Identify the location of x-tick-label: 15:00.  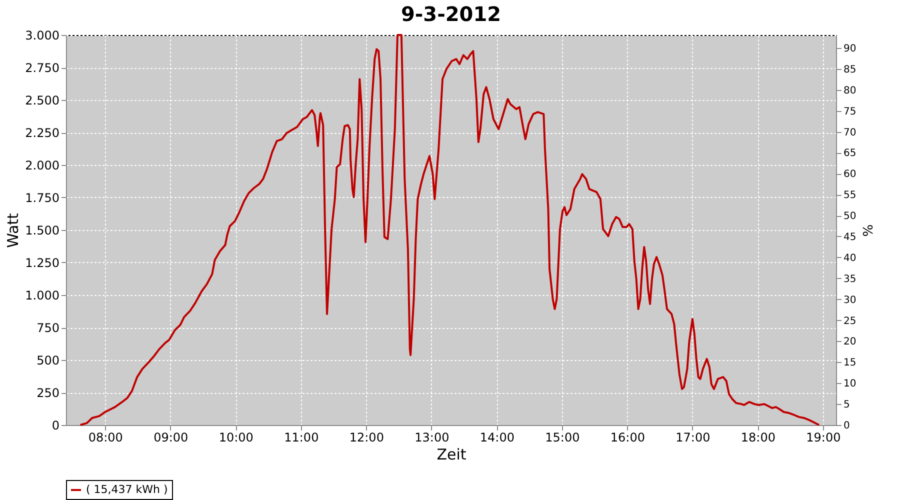
(562, 437).